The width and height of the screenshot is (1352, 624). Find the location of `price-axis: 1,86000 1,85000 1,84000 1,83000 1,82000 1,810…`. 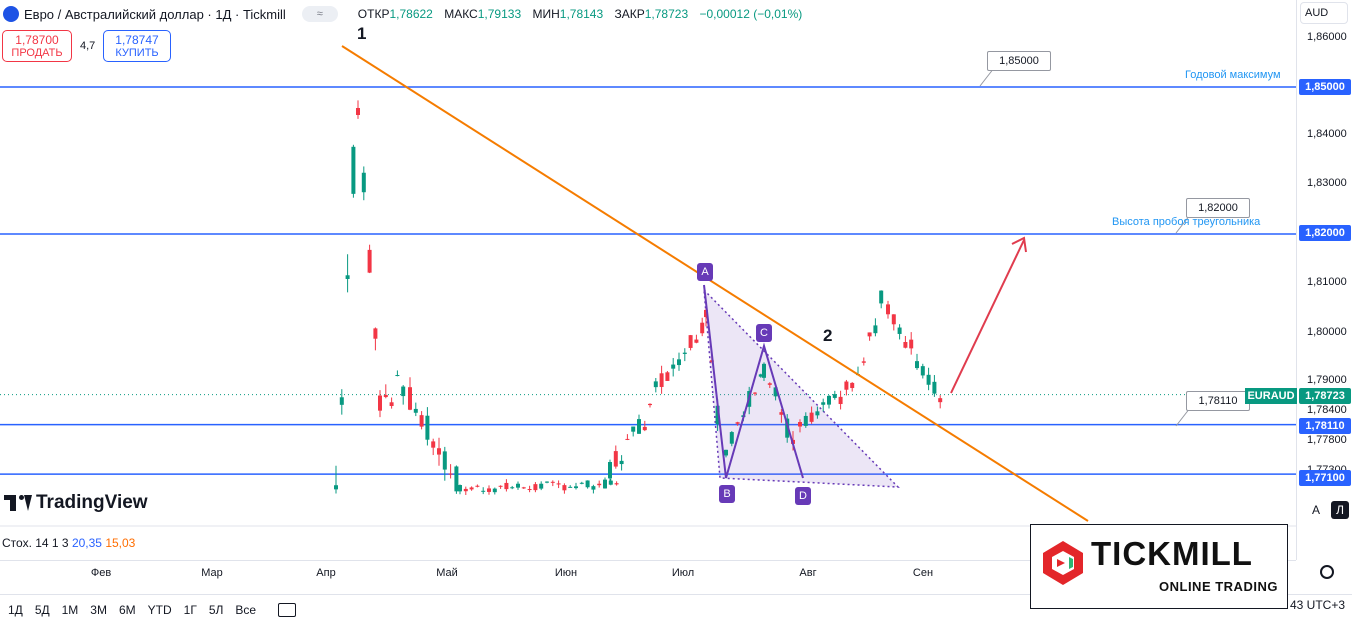

price-axis: 1,86000 1,85000 1,84000 1,83000 1,82000 1,810… is located at coordinates (1324, 280).